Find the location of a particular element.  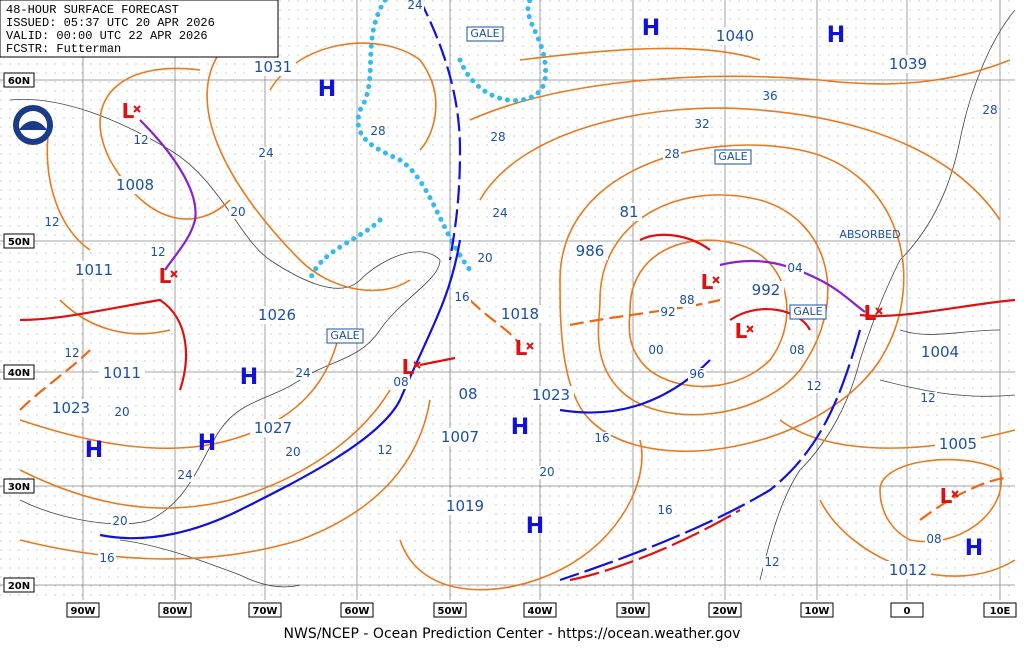

central-pressure: 1008 is located at coordinates (135, 185).